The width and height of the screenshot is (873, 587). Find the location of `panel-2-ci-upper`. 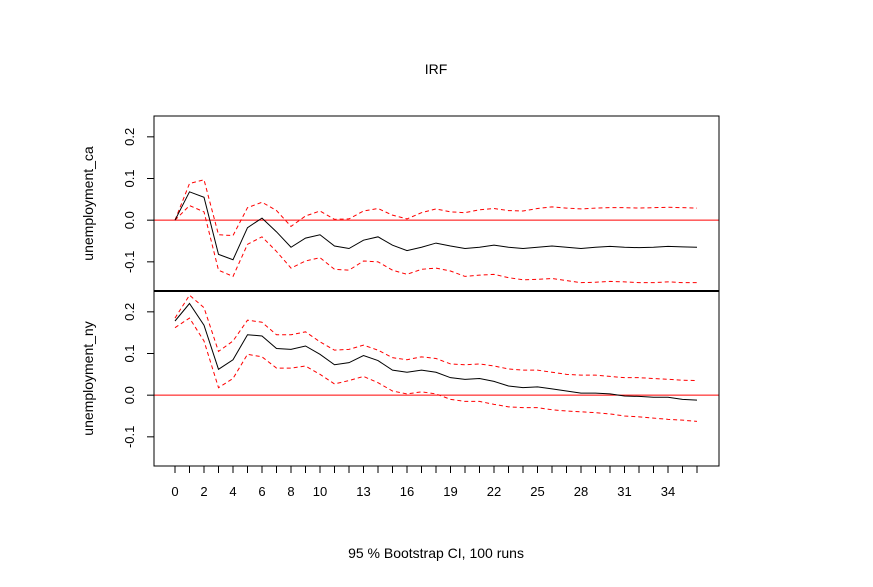

panel-2-ci-upper is located at coordinates (436, 338).